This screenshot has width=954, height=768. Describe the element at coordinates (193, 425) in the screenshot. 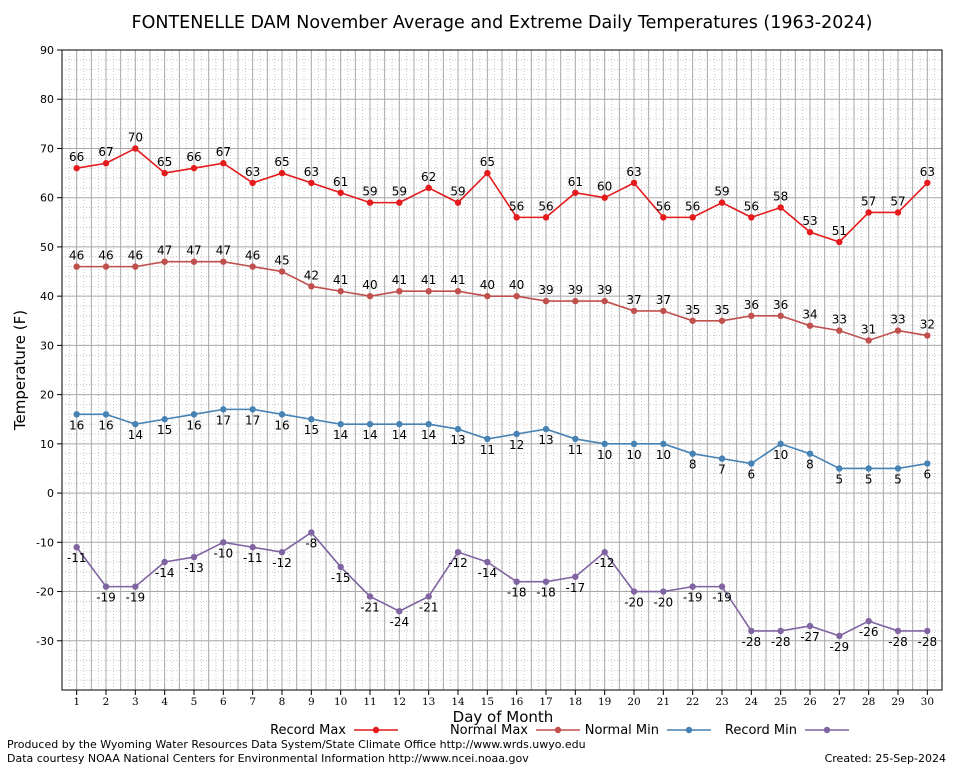

I see `data-label-normal-min: 16` at that location.